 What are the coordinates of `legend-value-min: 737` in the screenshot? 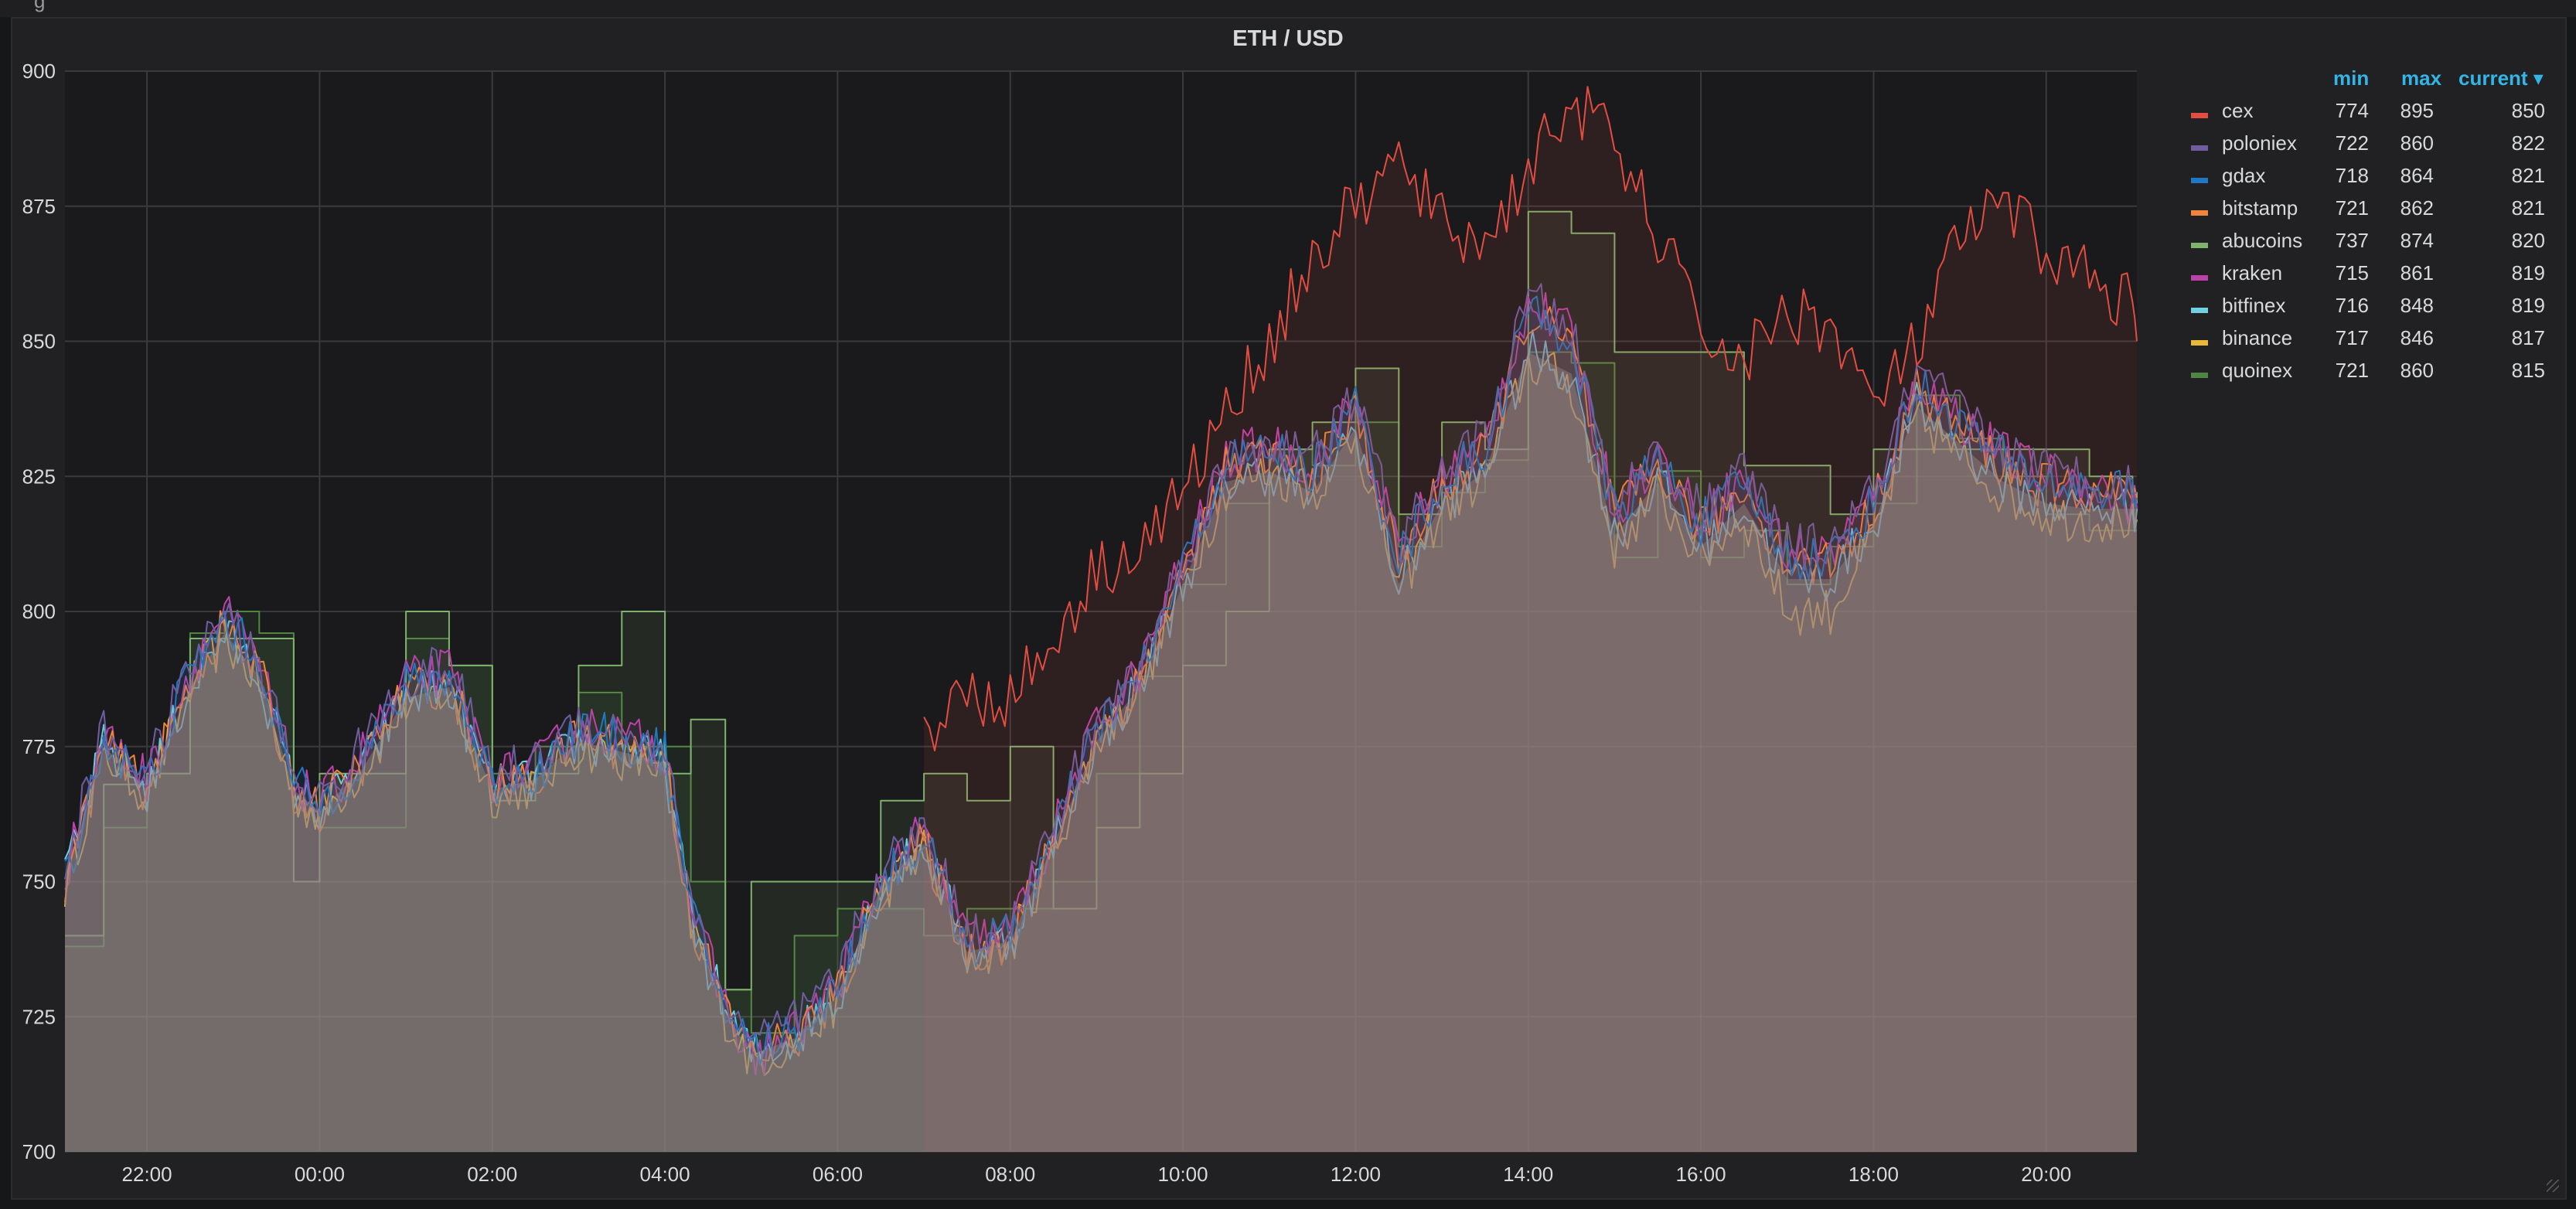 It's located at (2352, 240).